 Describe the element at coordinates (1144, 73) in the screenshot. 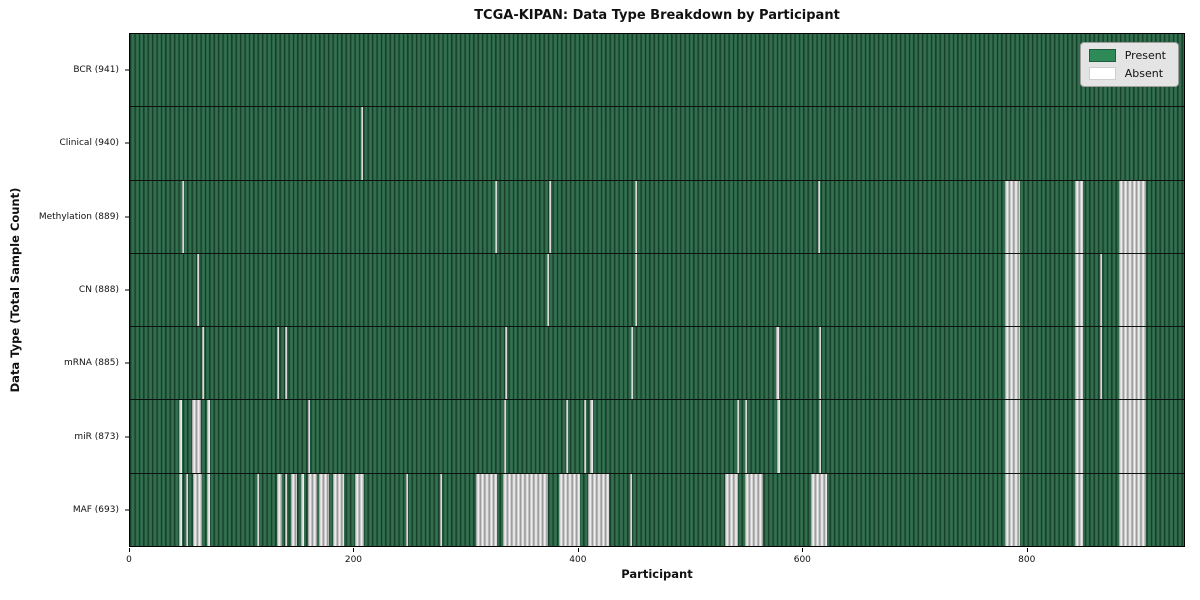

I see `legend-label-absent: Absent` at that location.